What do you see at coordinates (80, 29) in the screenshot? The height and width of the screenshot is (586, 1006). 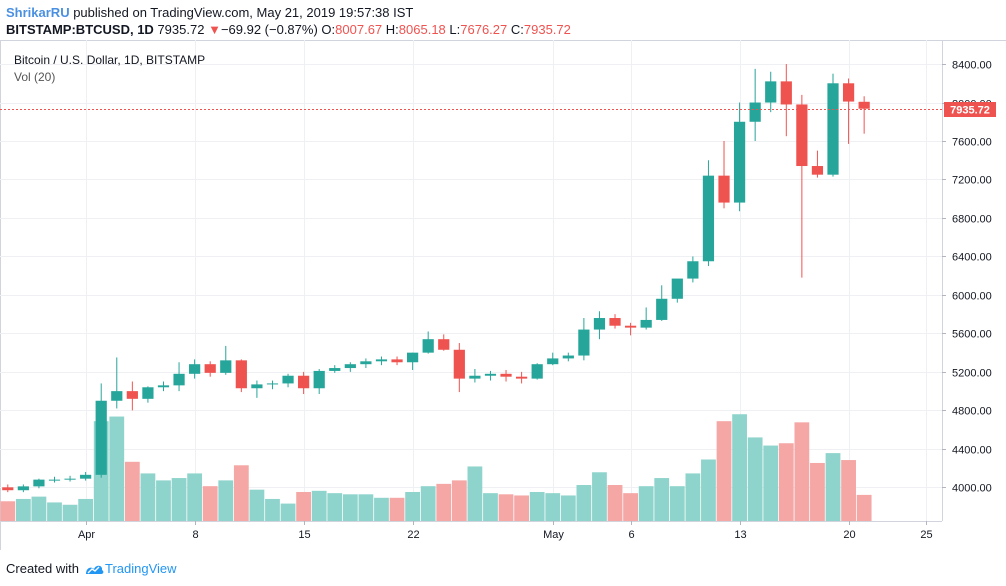 I see `symbol-name: BITSTAMP:BTCUSD, 1D` at bounding box center [80, 29].